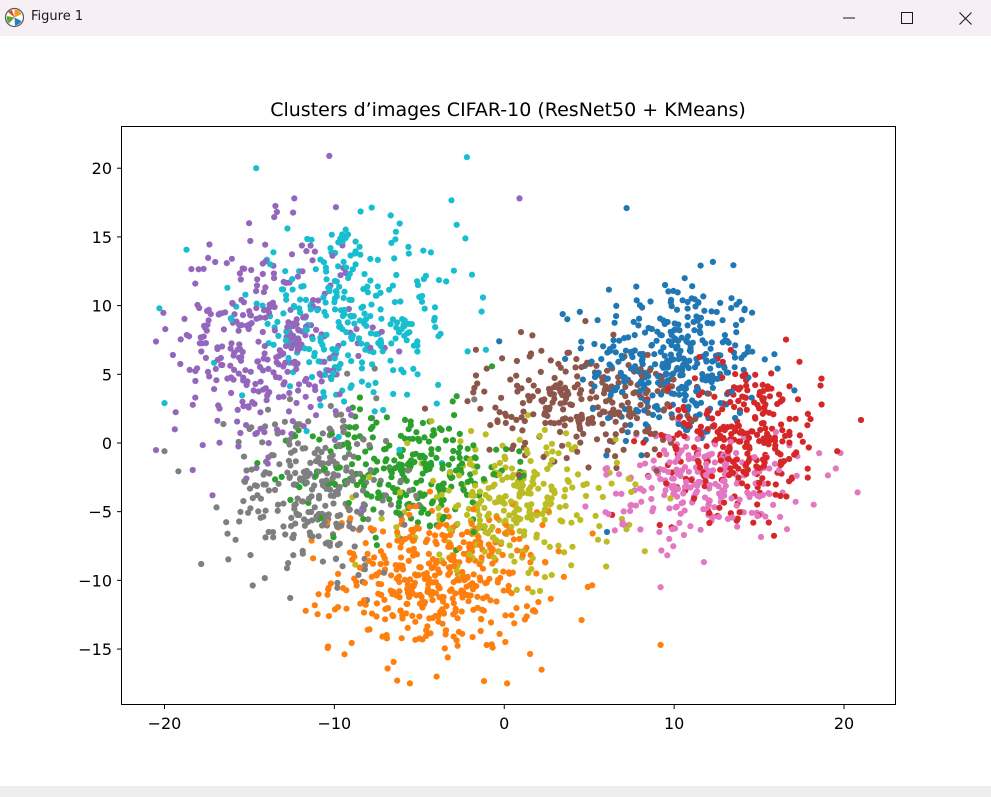  I want to click on minimize-button, so click(849, 18).